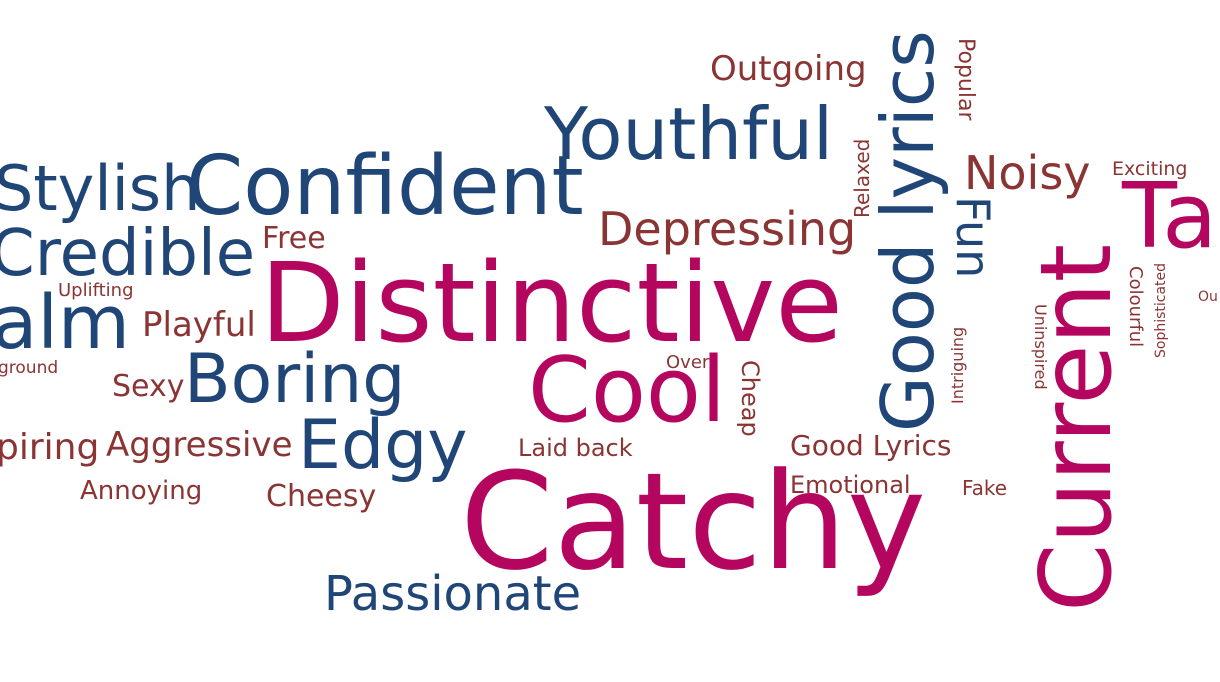 Image resolution: width=1220 pixels, height=682 pixels. I want to click on word-inspiring-partial: piring, so click(50, 447).